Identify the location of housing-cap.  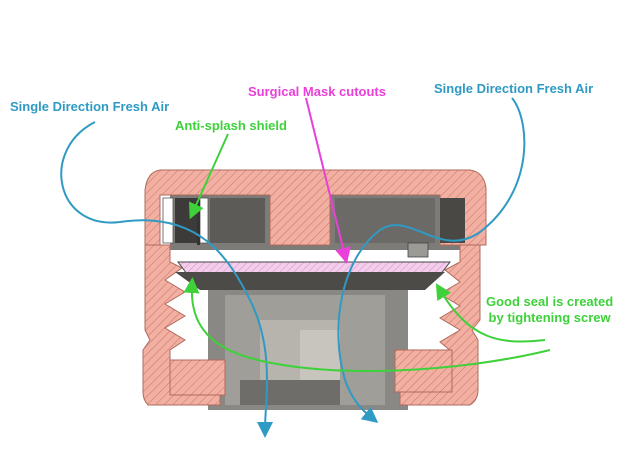
(315, 207).